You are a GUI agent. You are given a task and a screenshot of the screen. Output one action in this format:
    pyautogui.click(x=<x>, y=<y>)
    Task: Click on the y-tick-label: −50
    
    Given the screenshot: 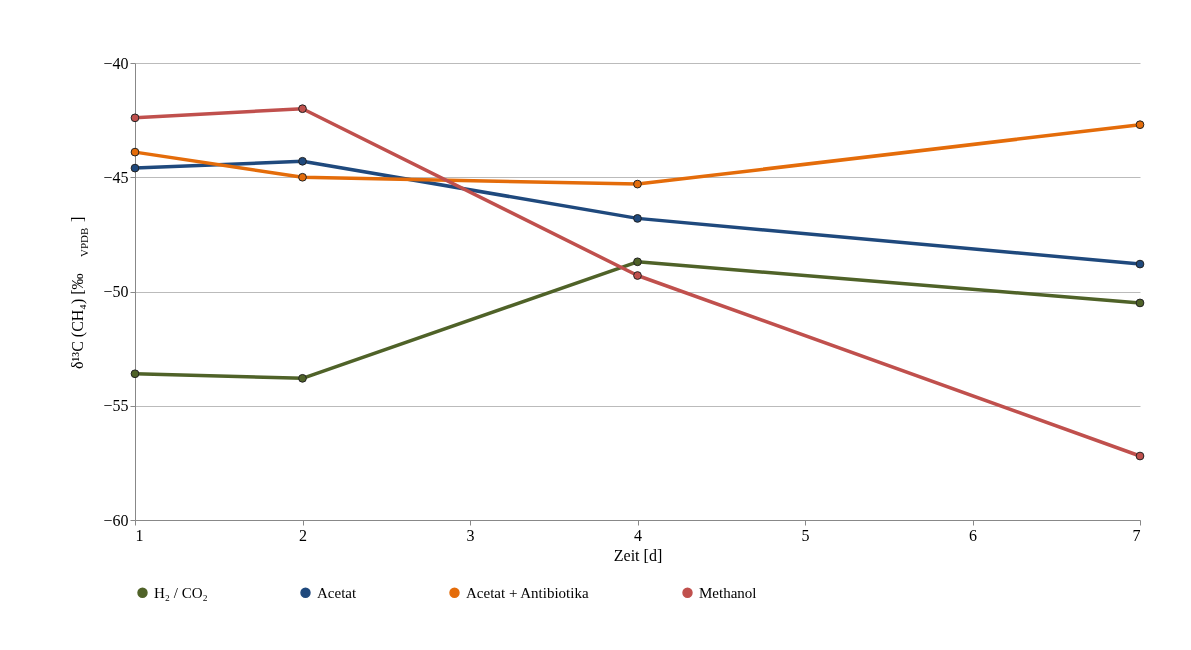 What is the action you would take?
    pyautogui.click(x=116, y=291)
    